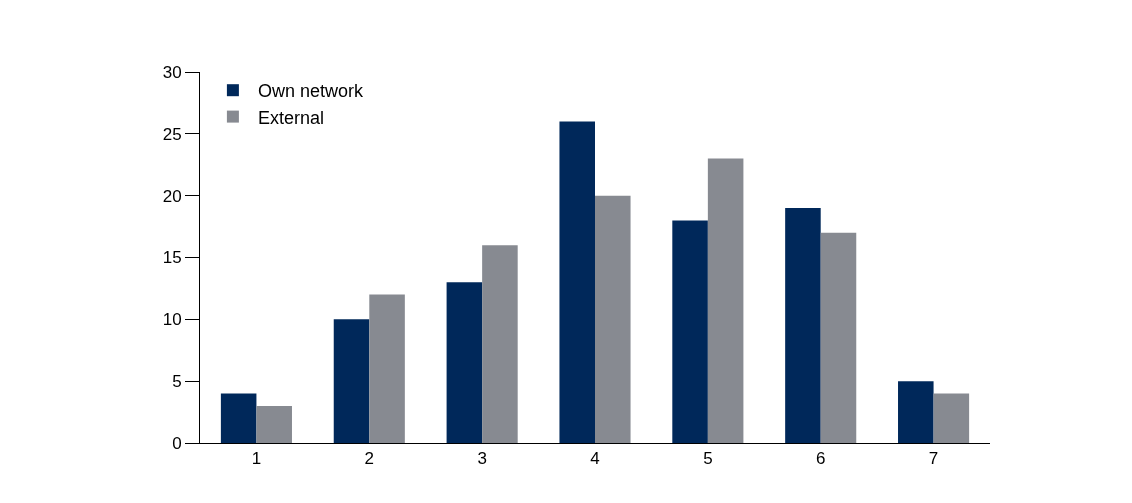  I want to click on y-tick-label: 15, so click(172, 258).